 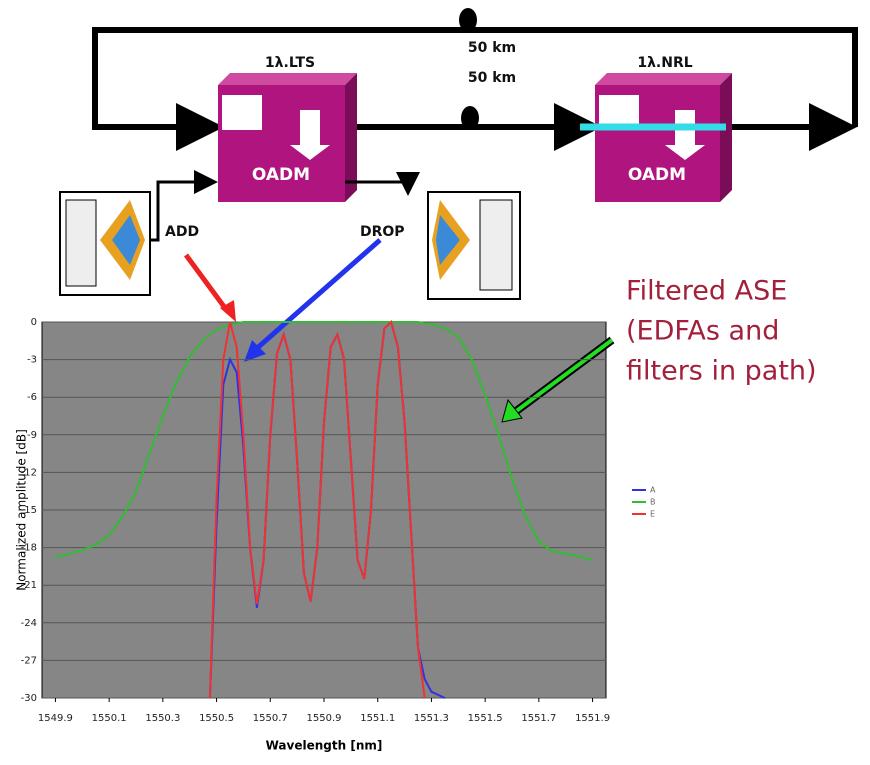 I want to click on x-tick-label: 1550.5, so click(x=216, y=718).